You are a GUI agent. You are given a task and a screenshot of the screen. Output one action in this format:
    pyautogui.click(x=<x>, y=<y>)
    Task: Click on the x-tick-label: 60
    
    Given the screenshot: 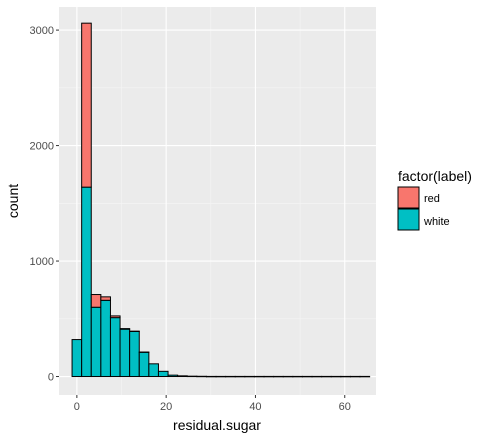 What is the action you would take?
    pyautogui.click(x=345, y=407)
    